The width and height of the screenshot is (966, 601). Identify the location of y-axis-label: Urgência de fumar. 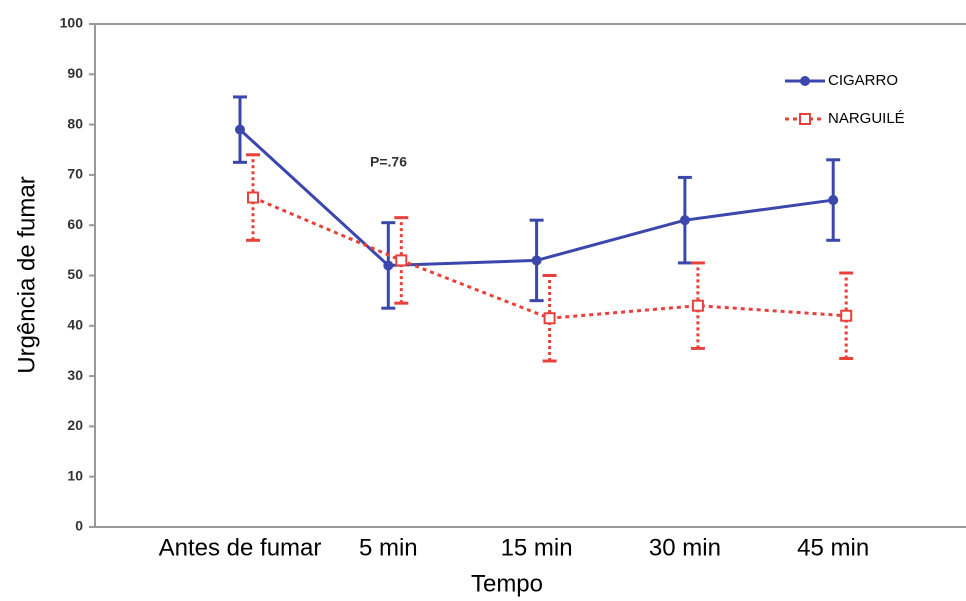
(26, 274).